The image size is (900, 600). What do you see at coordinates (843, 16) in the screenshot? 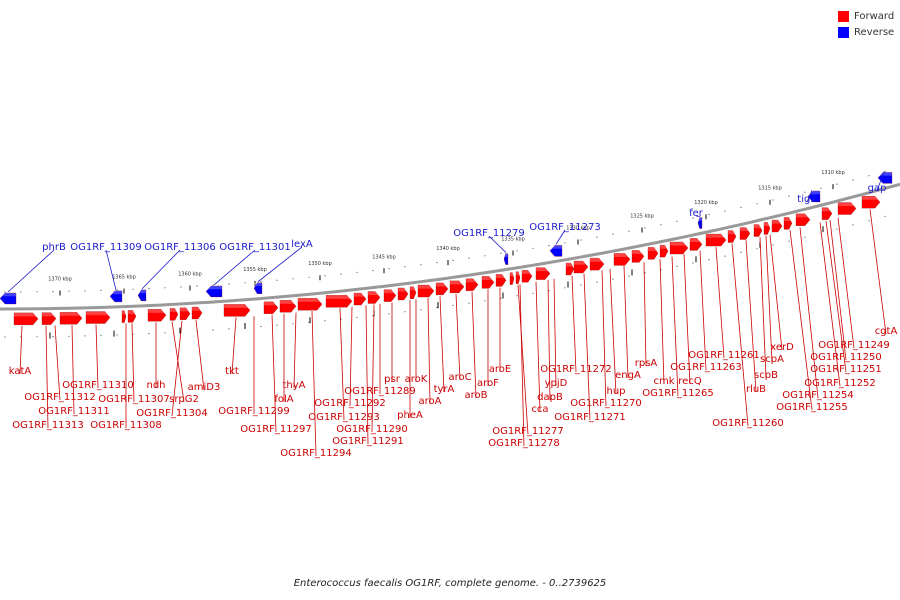
I see `legend-forward-swatch` at bounding box center [843, 16].